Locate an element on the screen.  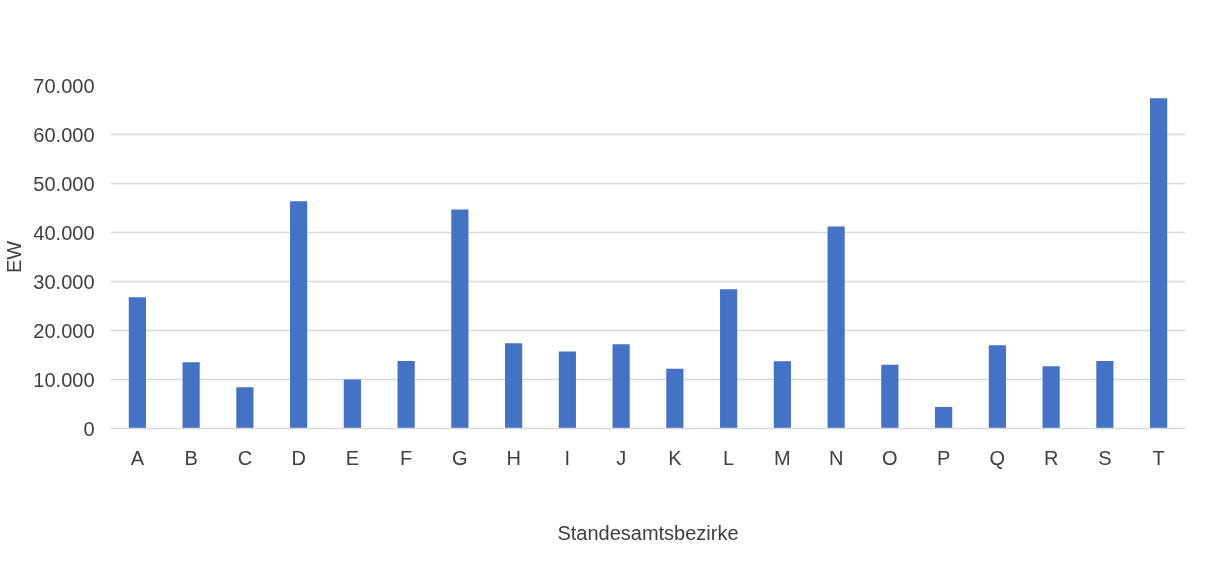
x-tick-label: Q is located at coordinates (997, 457).